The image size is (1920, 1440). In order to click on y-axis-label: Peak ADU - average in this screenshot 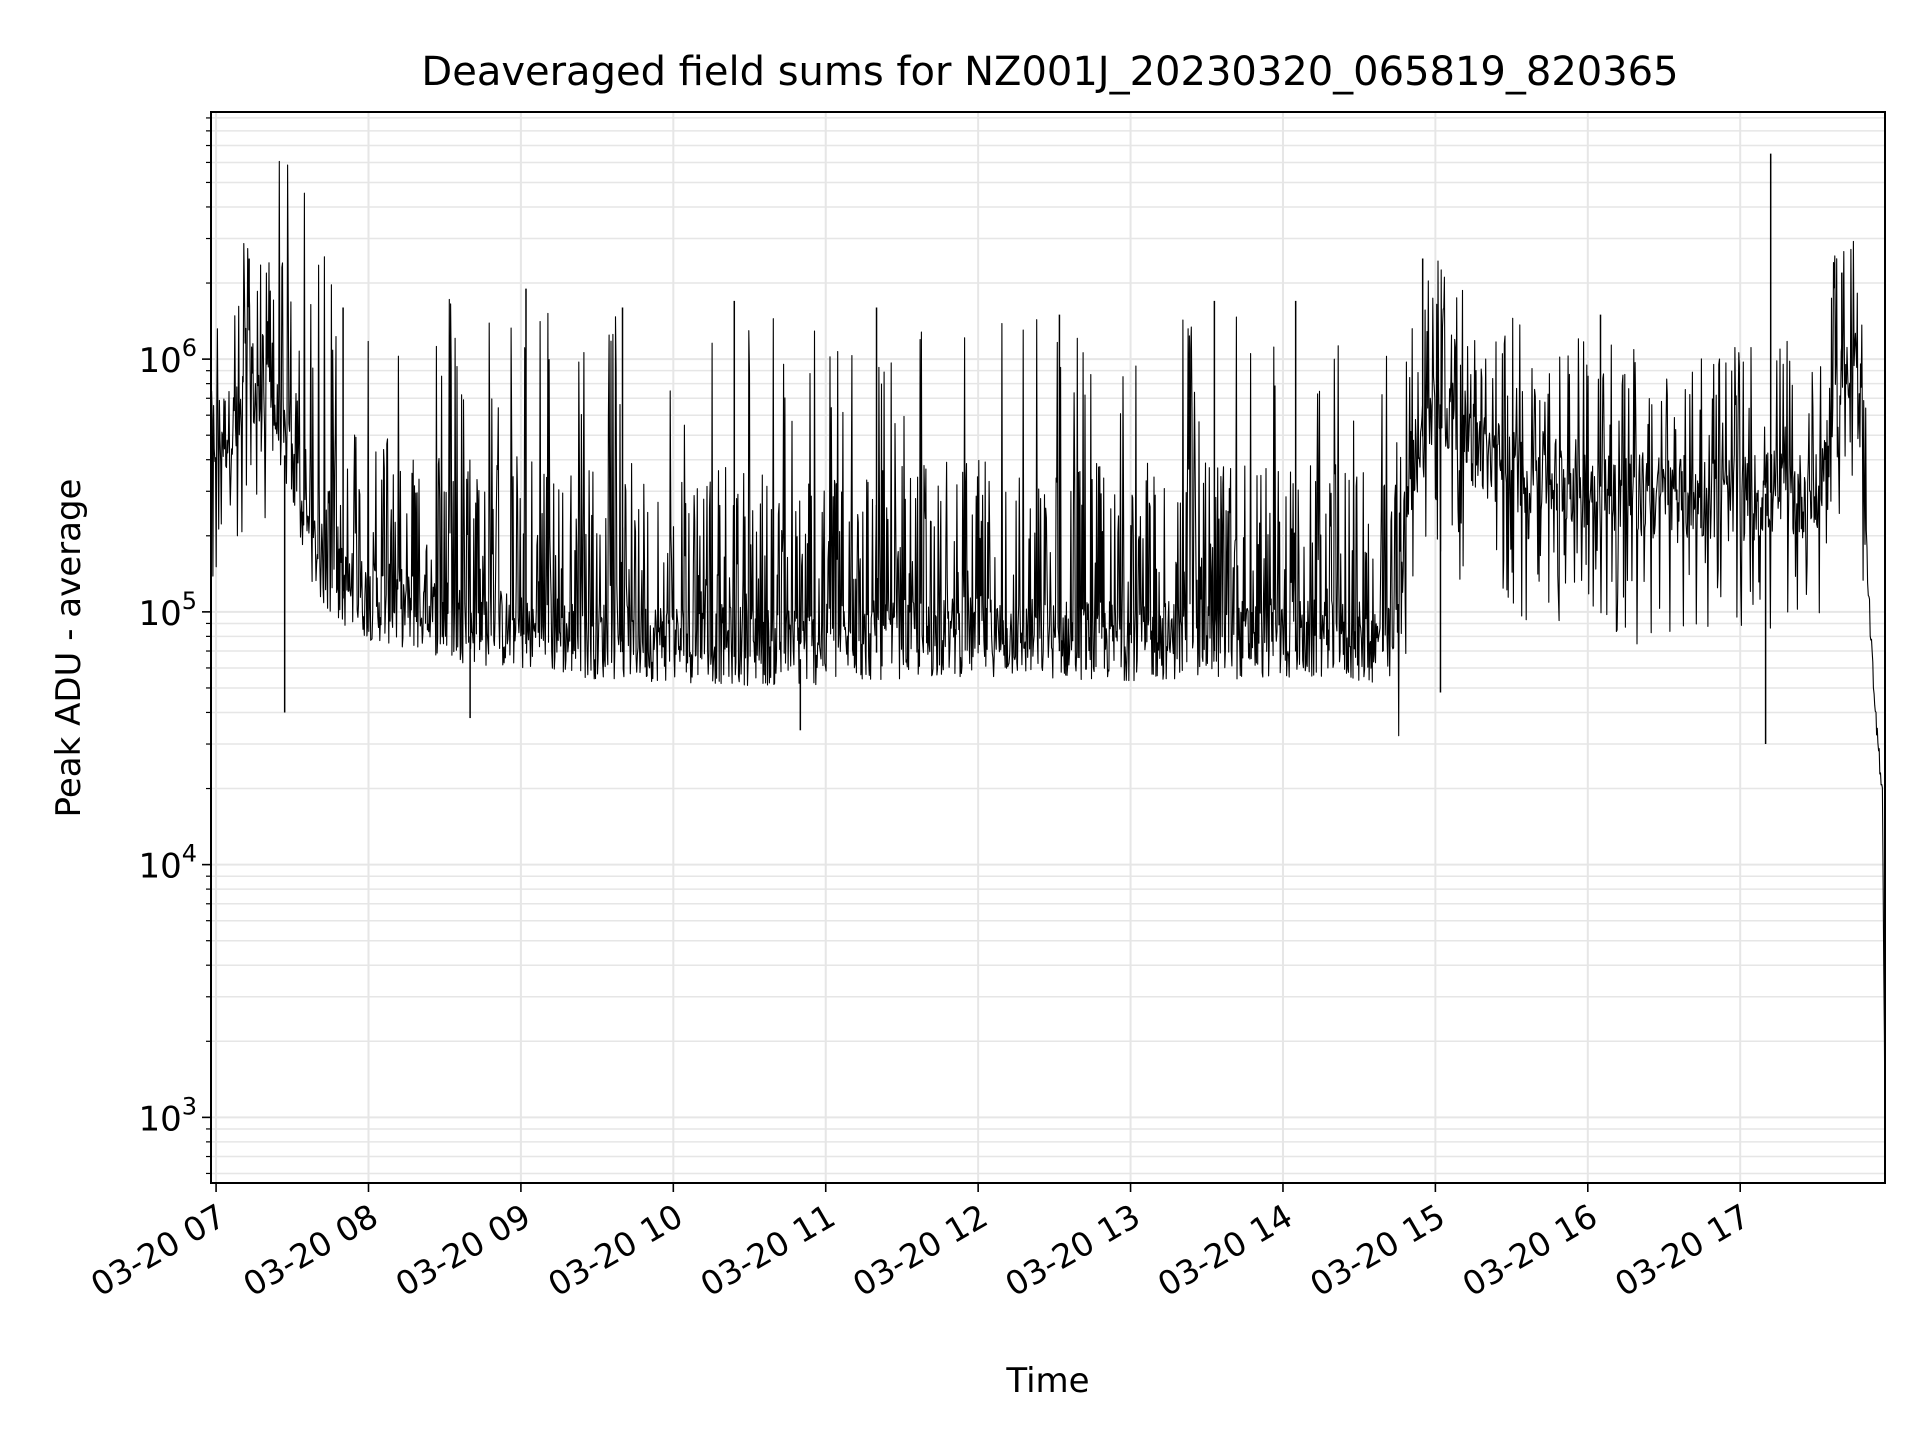, I will do `click(69, 648)`.